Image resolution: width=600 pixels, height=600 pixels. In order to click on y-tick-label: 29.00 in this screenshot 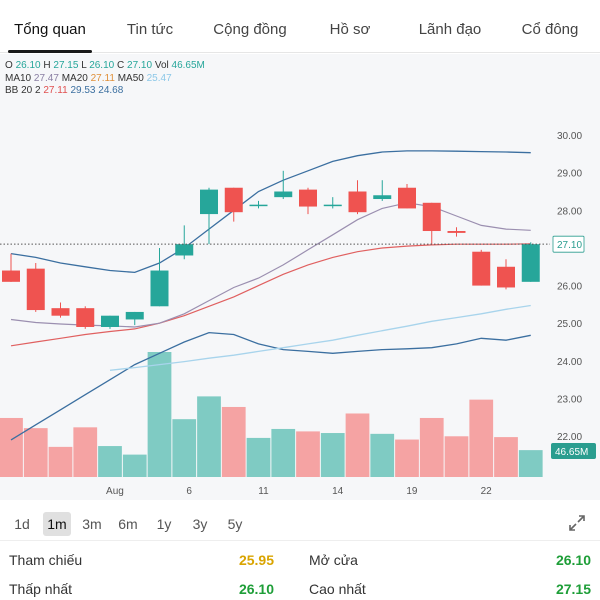, I will do `click(569, 174)`.